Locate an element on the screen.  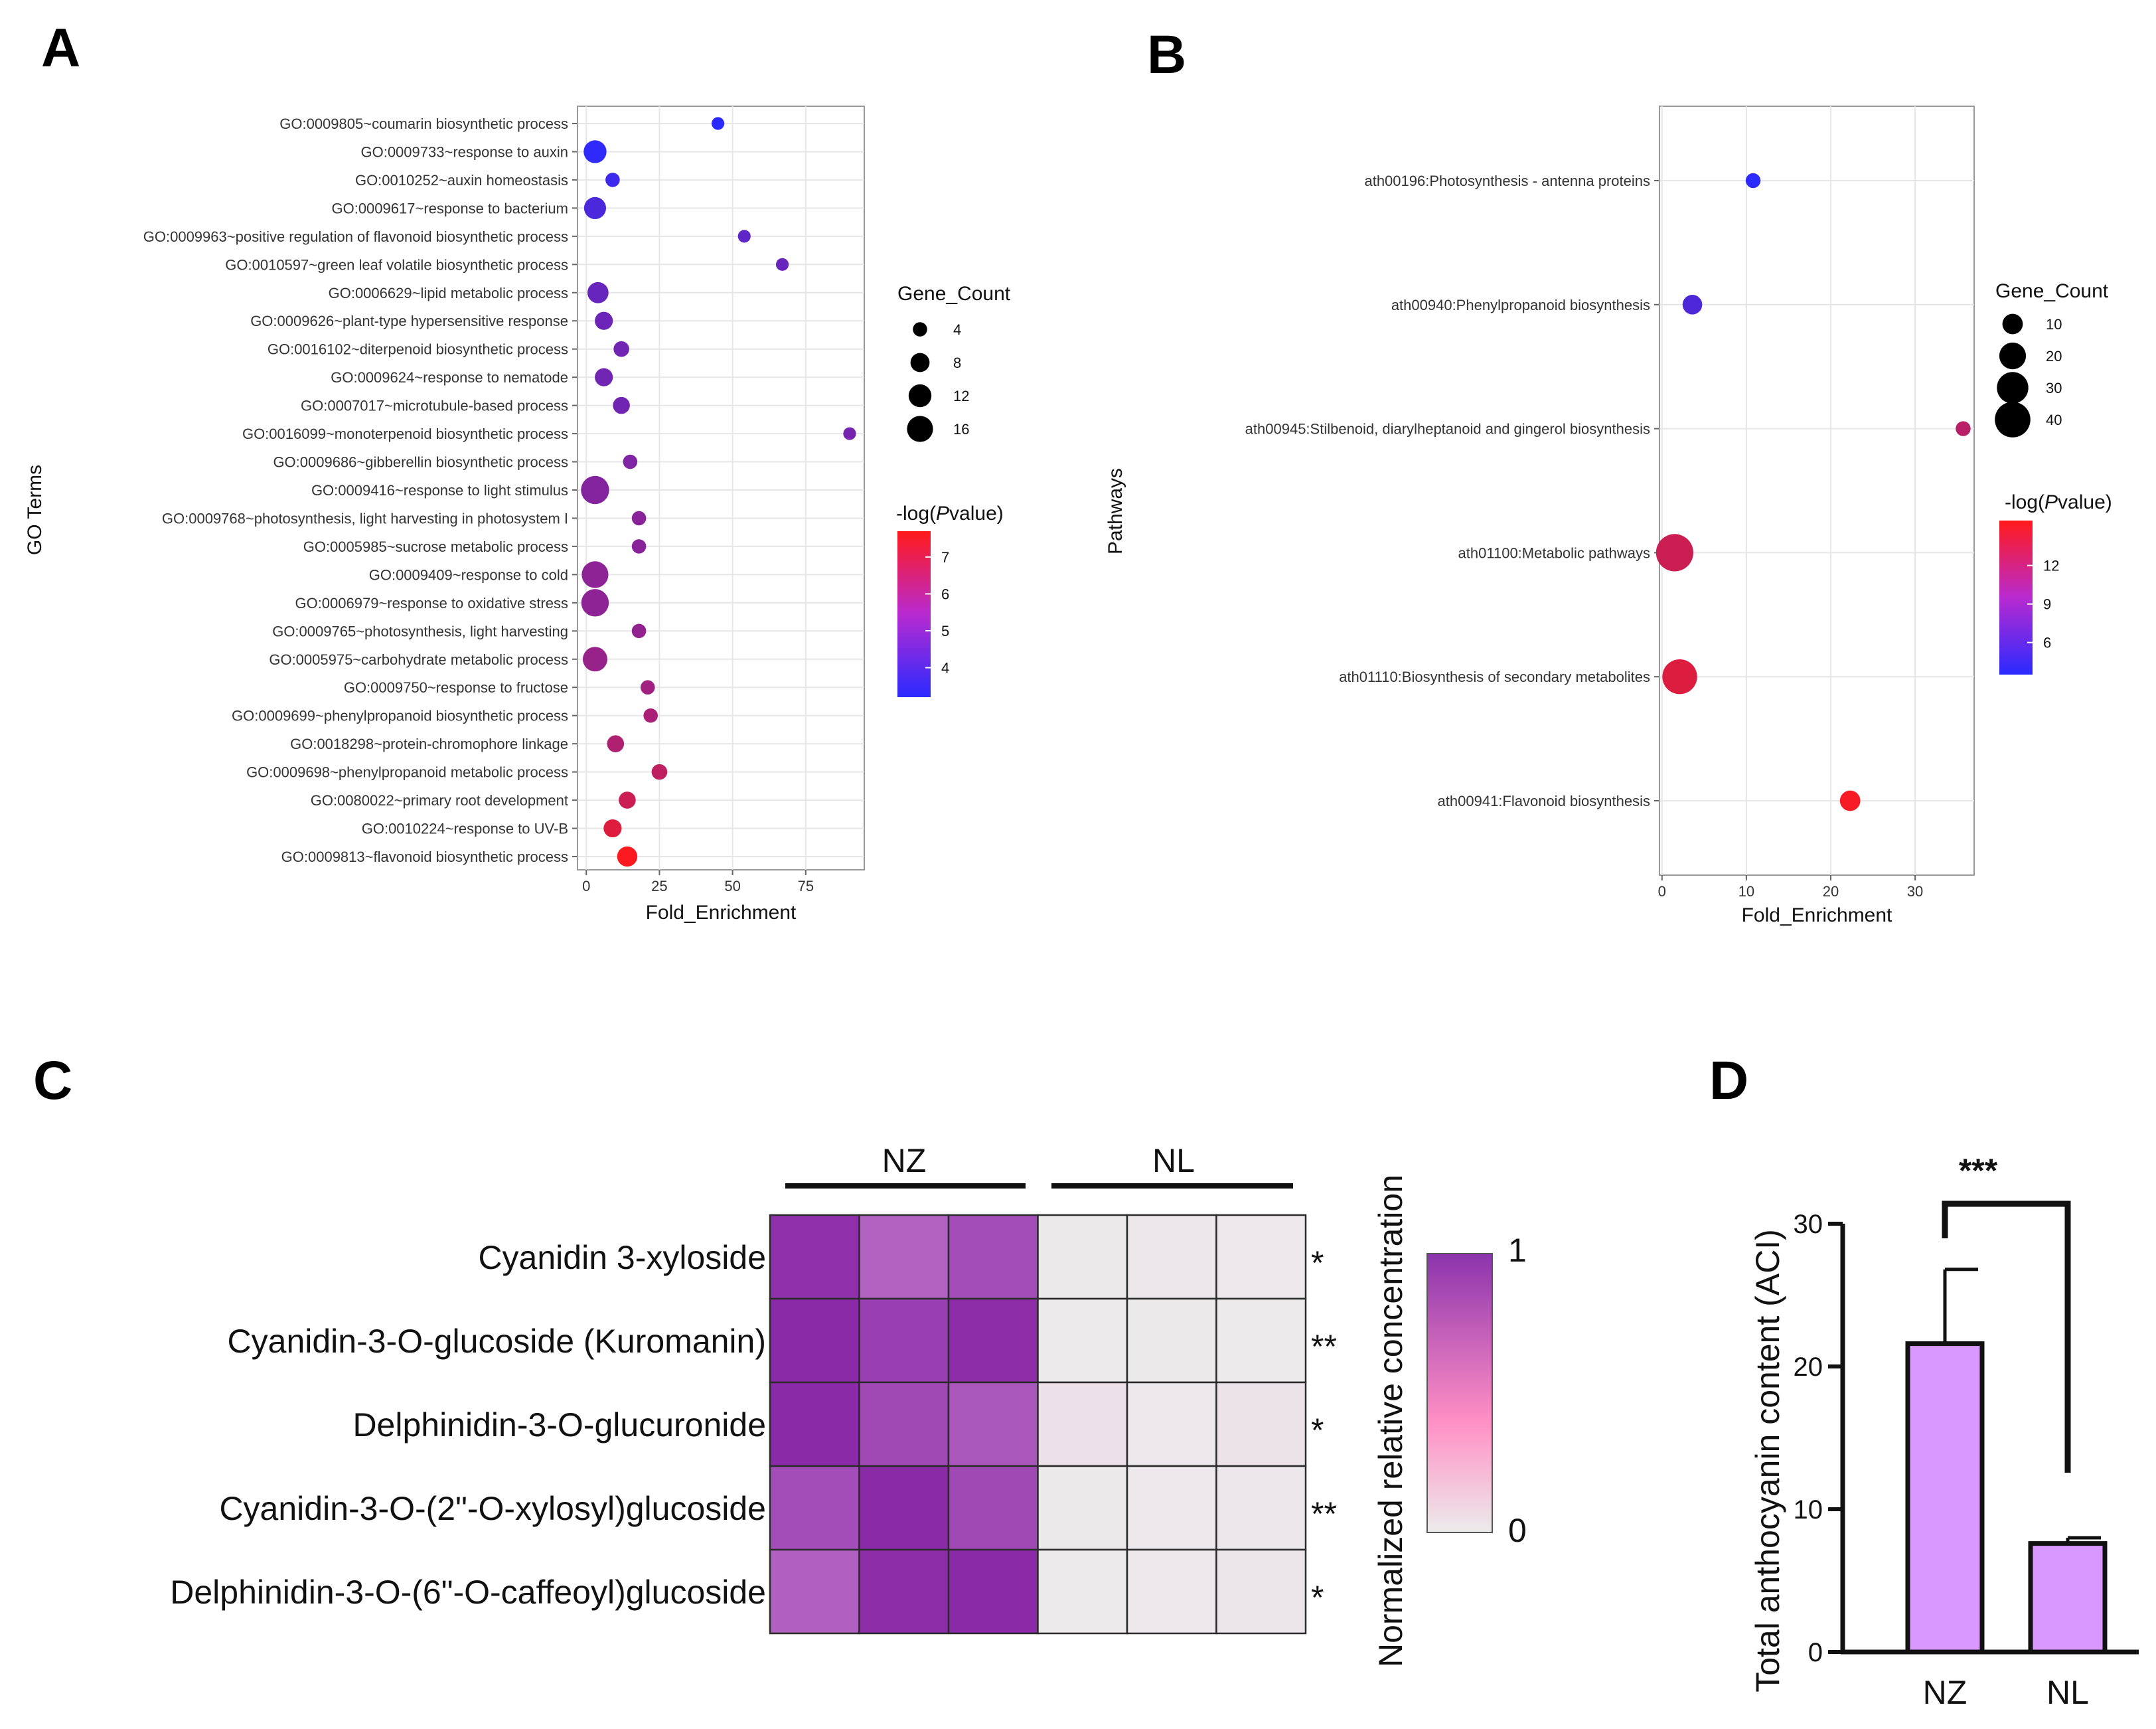
go-x-axis-title: Fold_Enrichment is located at coordinates (721, 913).